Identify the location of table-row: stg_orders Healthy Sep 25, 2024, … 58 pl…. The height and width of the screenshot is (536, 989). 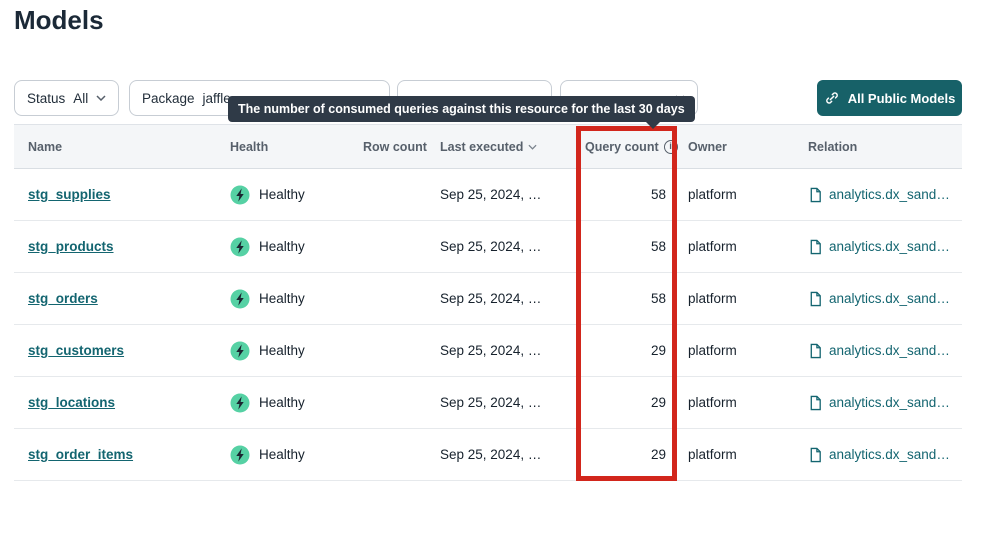
(488, 299).